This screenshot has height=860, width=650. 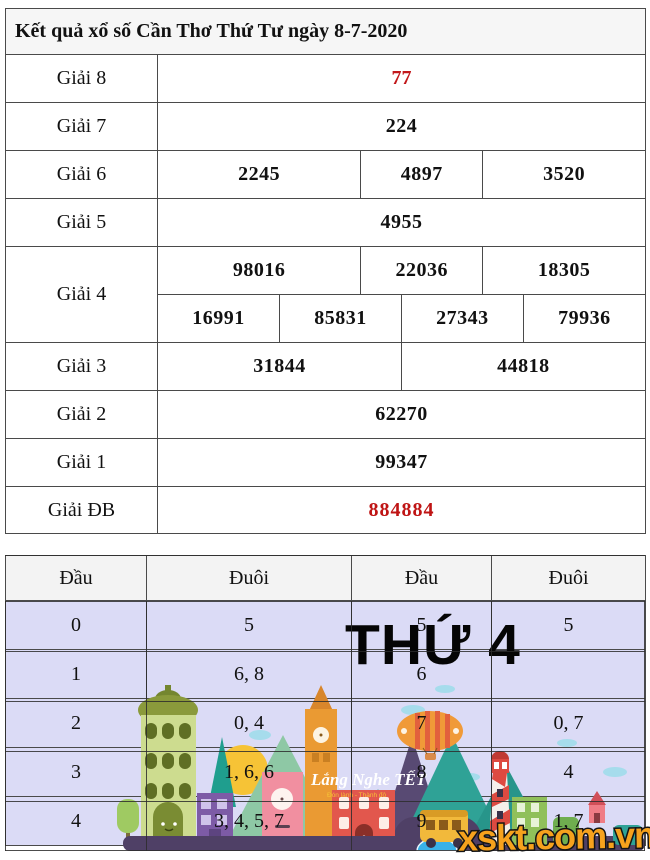 What do you see at coordinates (279, 366) in the screenshot?
I see `prize-value: 31844` at bounding box center [279, 366].